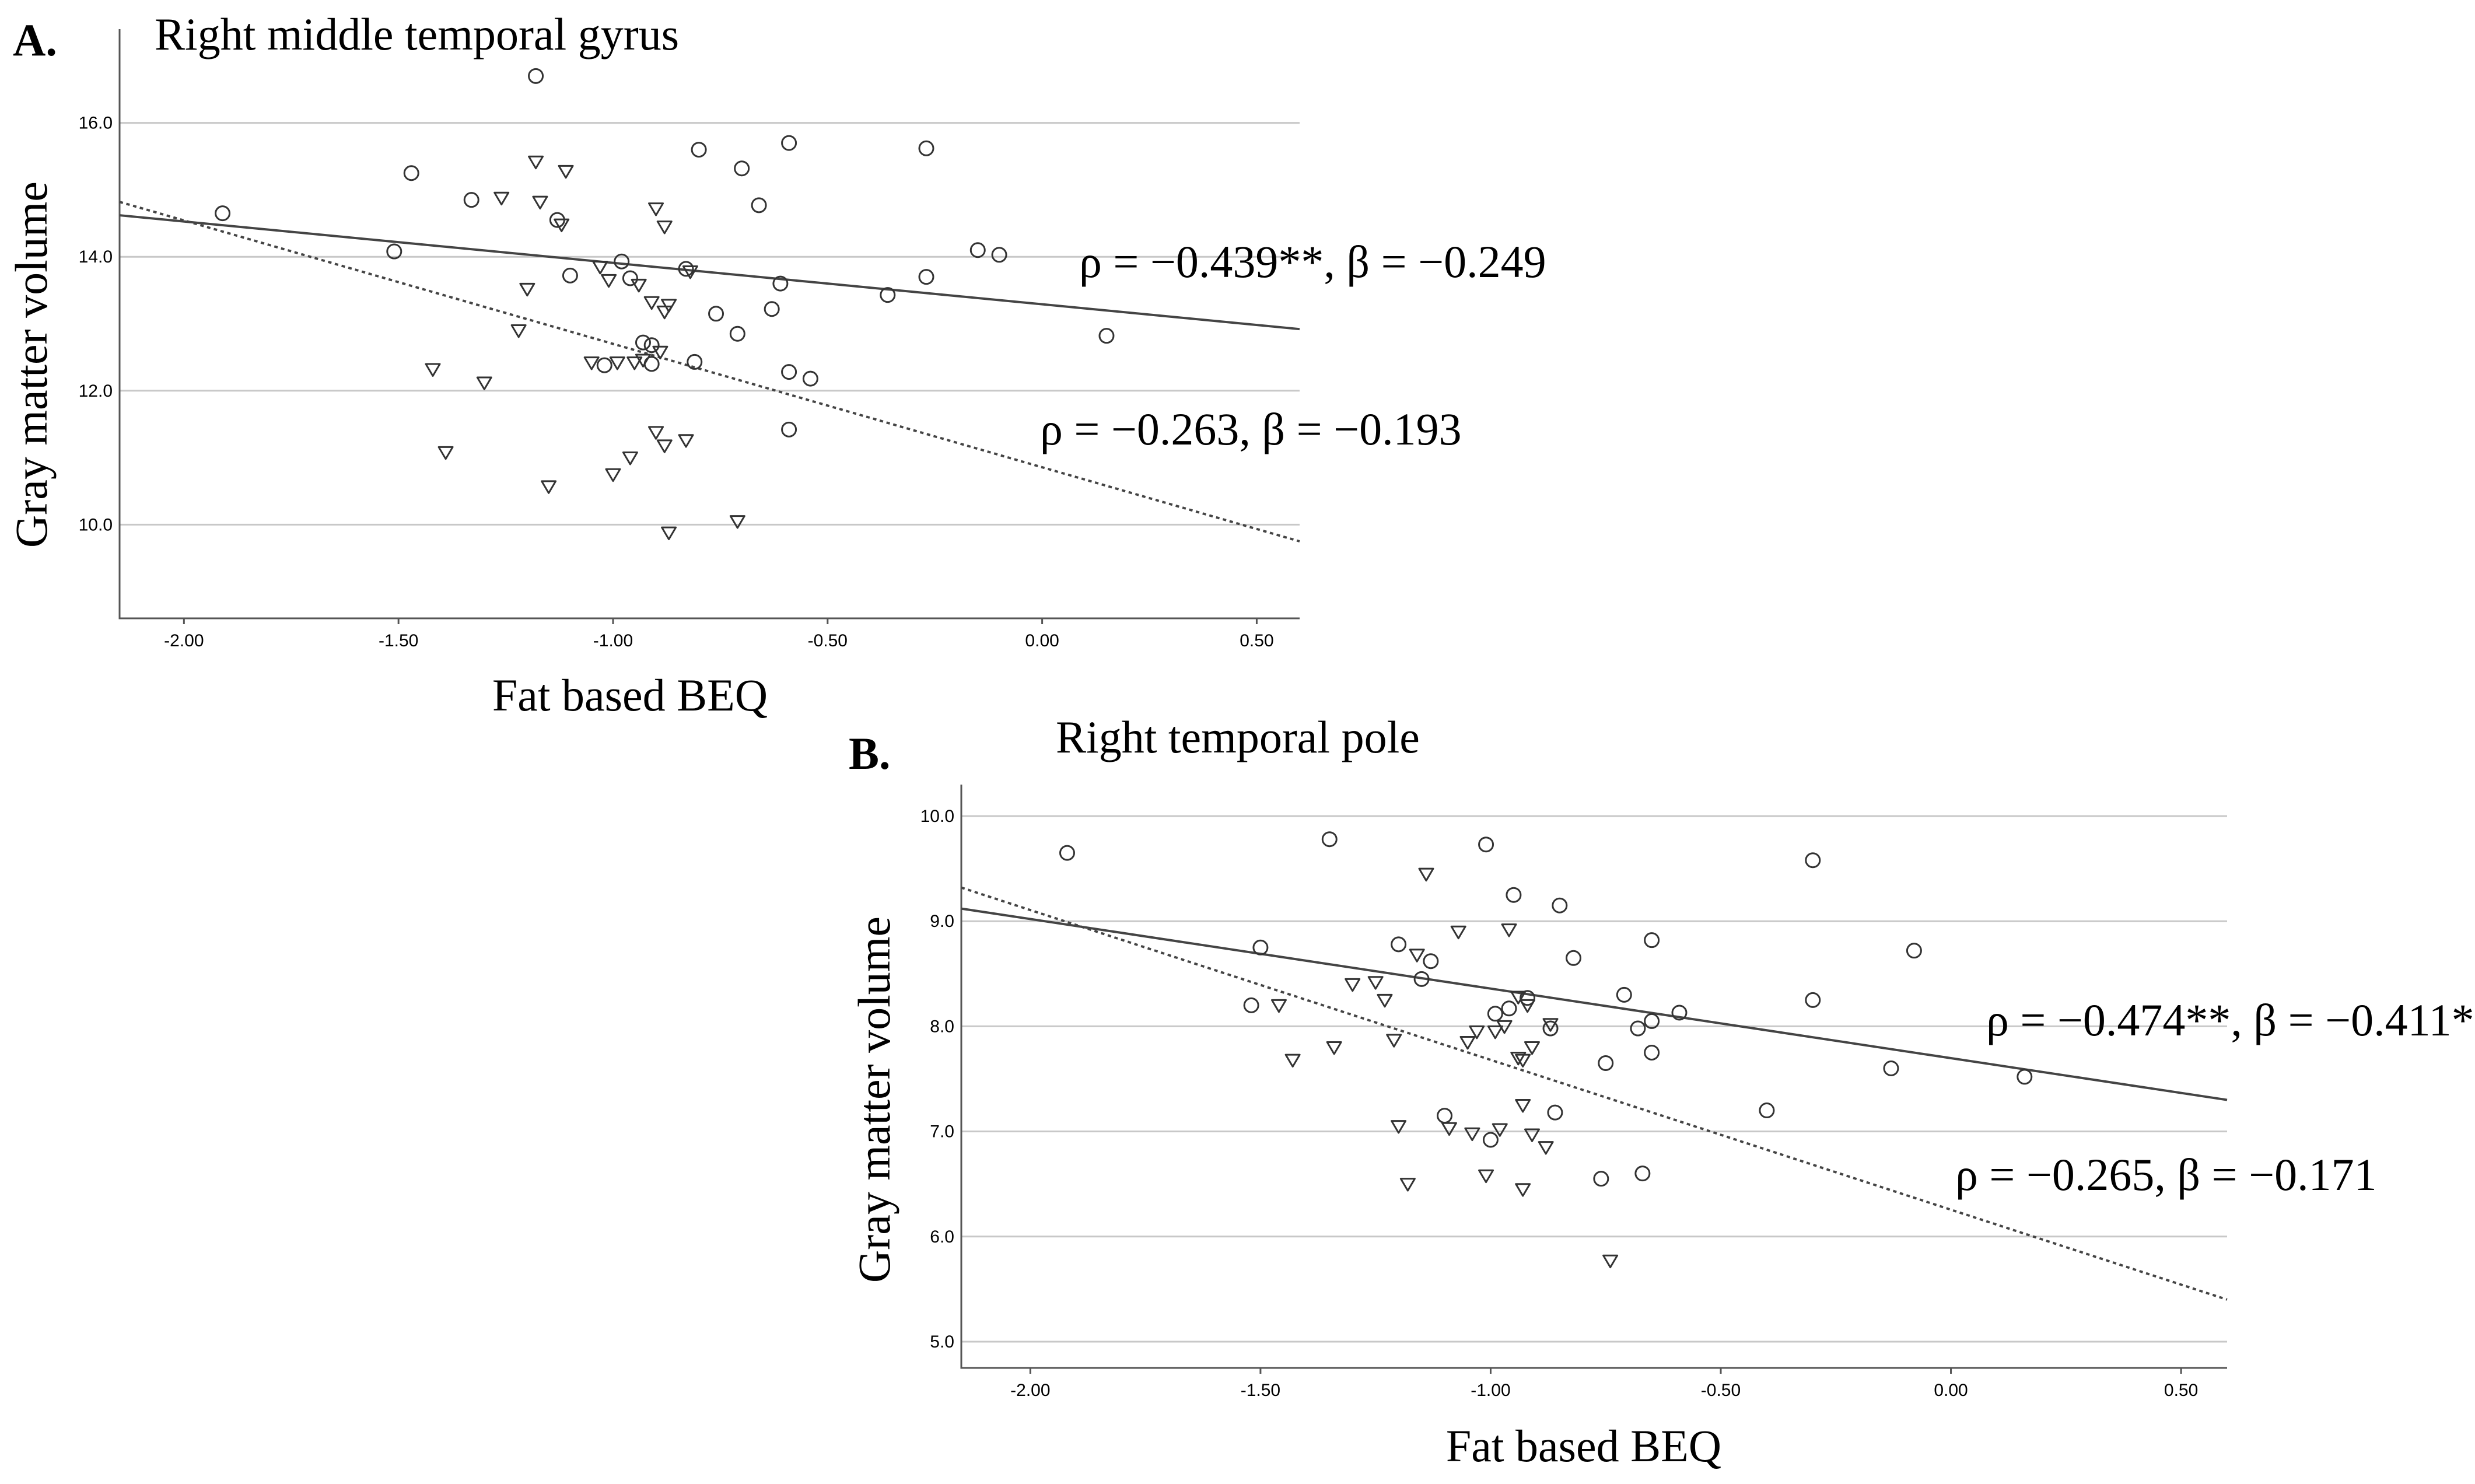 This screenshot has width=2475, height=1484. I want to click on panel-b-y-tick-label: 5.0, so click(942, 1342).